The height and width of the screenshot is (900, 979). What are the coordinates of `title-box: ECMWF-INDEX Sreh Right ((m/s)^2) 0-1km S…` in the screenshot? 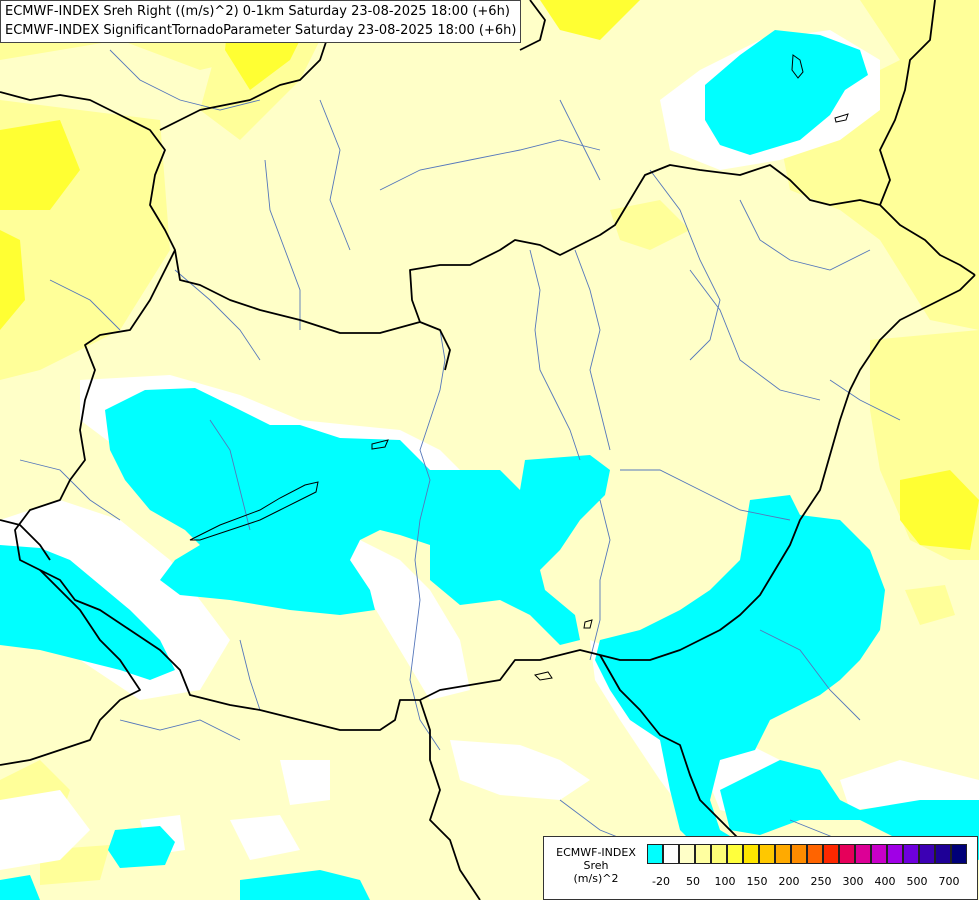 It's located at (261, 21).